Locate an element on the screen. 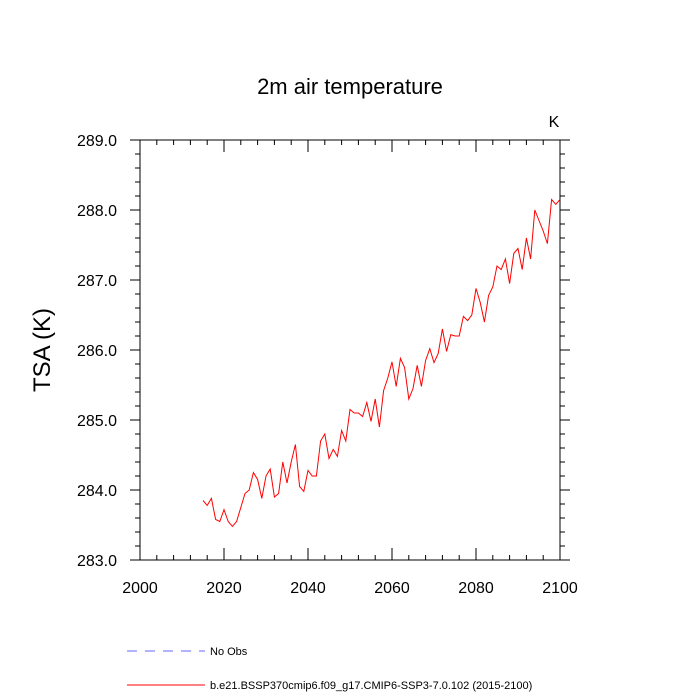 The image size is (700, 700). y-tick-label: 286.0 is located at coordinates (97, 351).